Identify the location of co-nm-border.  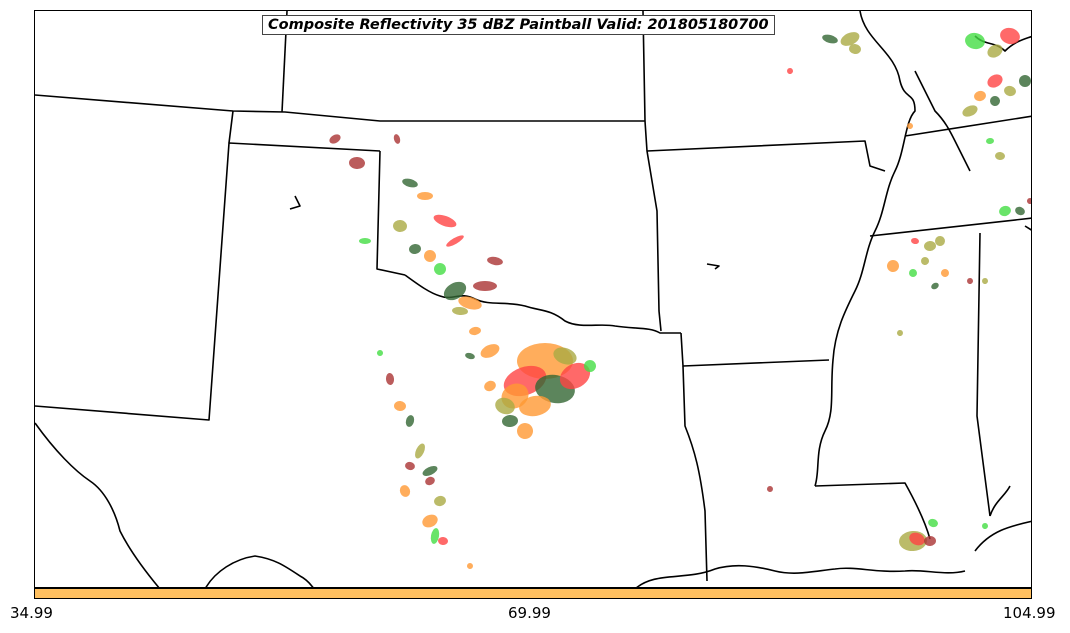
(208, 281).